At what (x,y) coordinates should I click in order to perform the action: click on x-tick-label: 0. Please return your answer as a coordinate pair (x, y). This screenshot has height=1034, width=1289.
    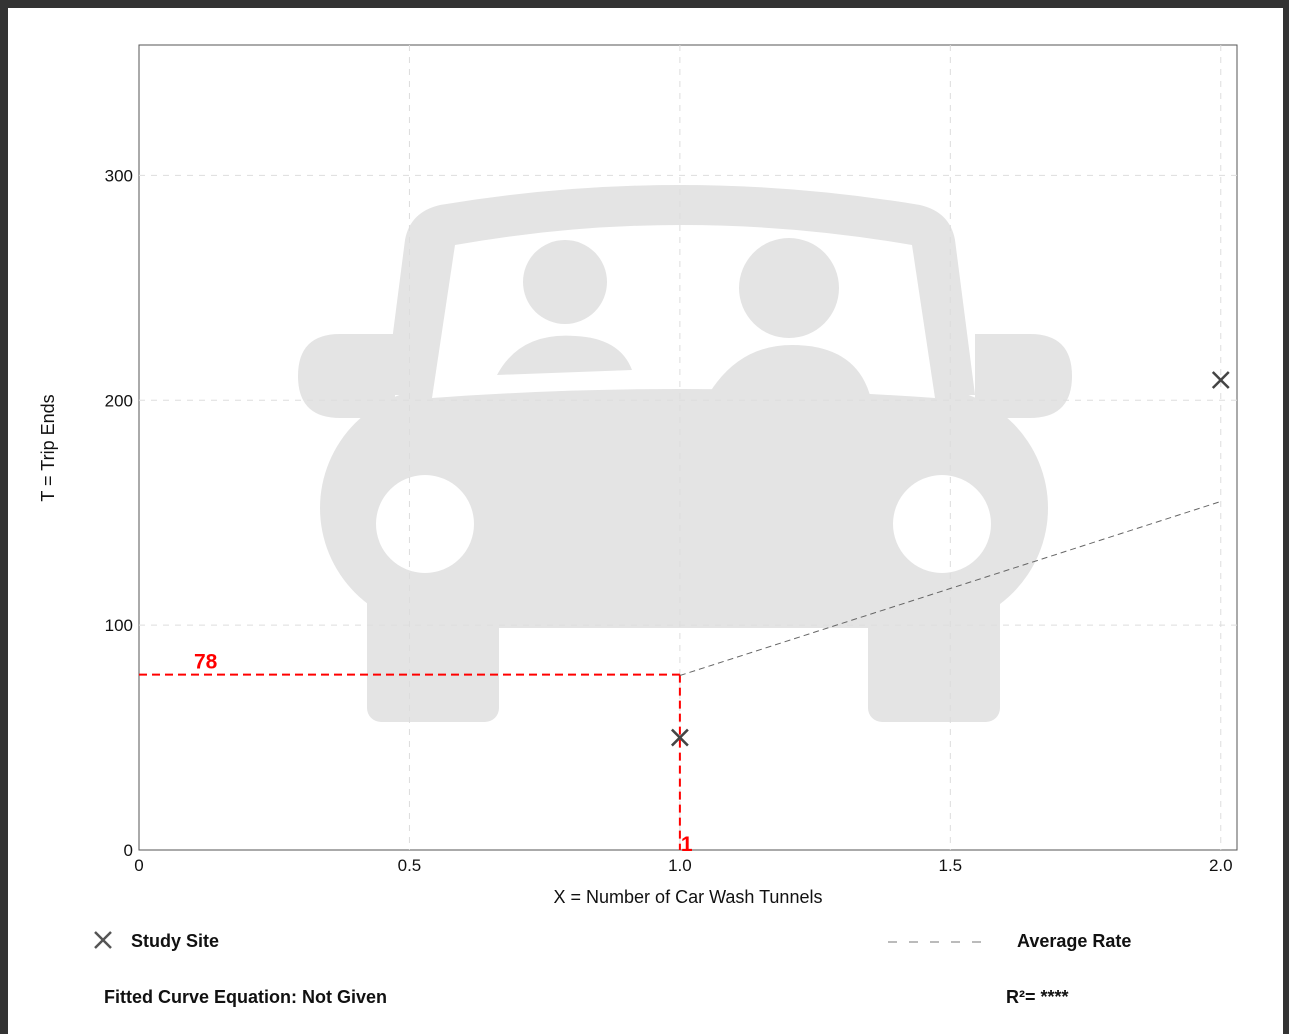
    Looking at the image, I should click on (138, 865).